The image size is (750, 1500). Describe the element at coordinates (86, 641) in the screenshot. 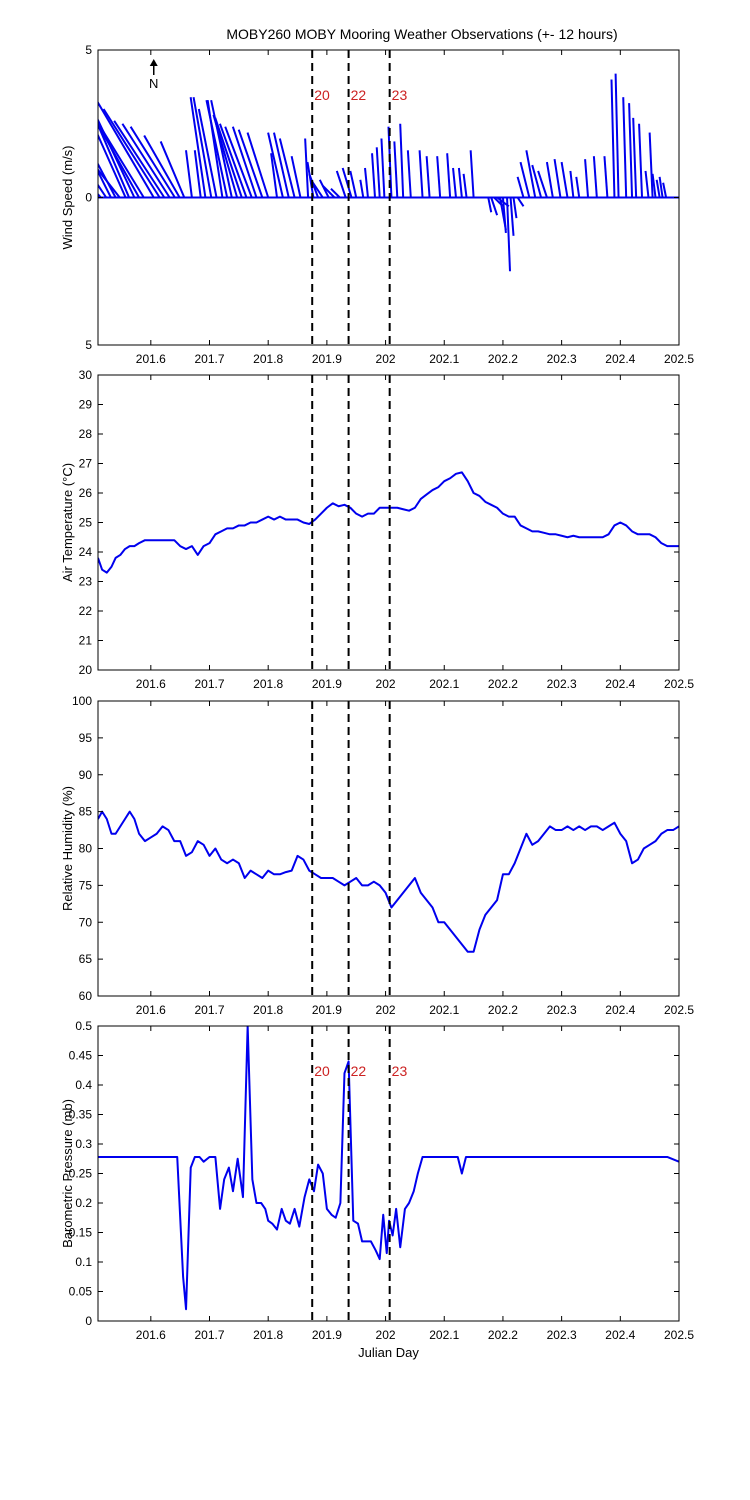

I see `y-tick-label: 21` at that location.